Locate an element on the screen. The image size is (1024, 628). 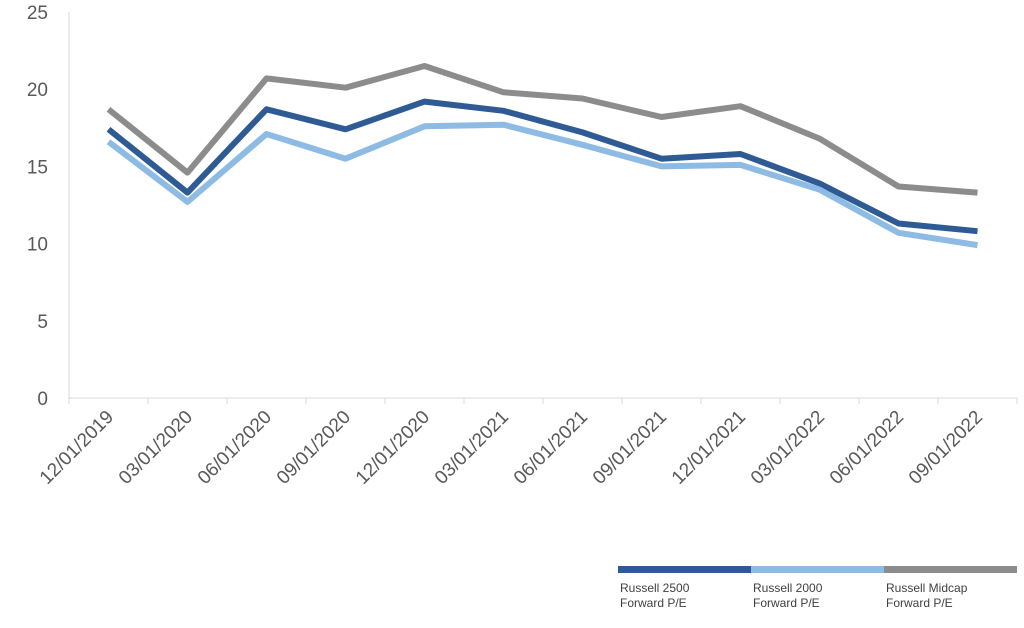
x-tick-label: 06/01/2020 is located at coordinates (235, 448).